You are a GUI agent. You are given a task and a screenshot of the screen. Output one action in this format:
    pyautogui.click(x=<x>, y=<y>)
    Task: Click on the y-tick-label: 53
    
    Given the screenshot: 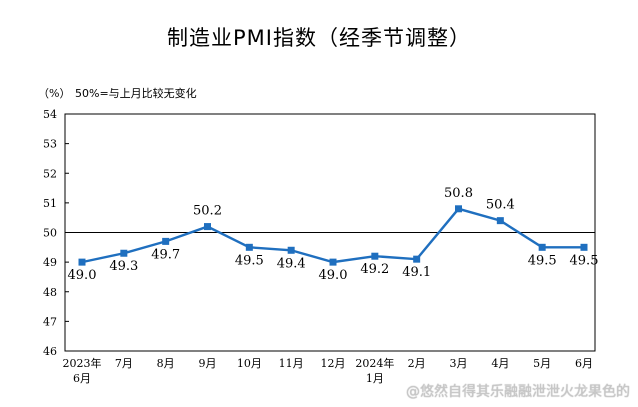 What is the action you would take?
    pyautogui.click(x=50, y=144)
    